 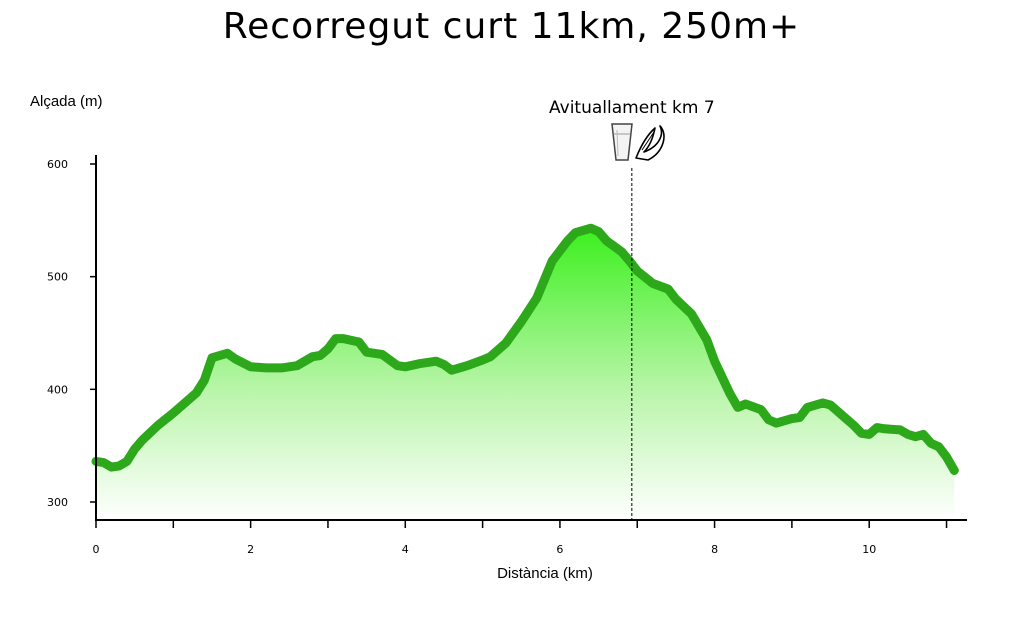 What do you see at coordinates (511, 26) in the screenshot?
I see `chart-title: Recorregut curt 11km, 250m+` at bounding box center [511, 26].